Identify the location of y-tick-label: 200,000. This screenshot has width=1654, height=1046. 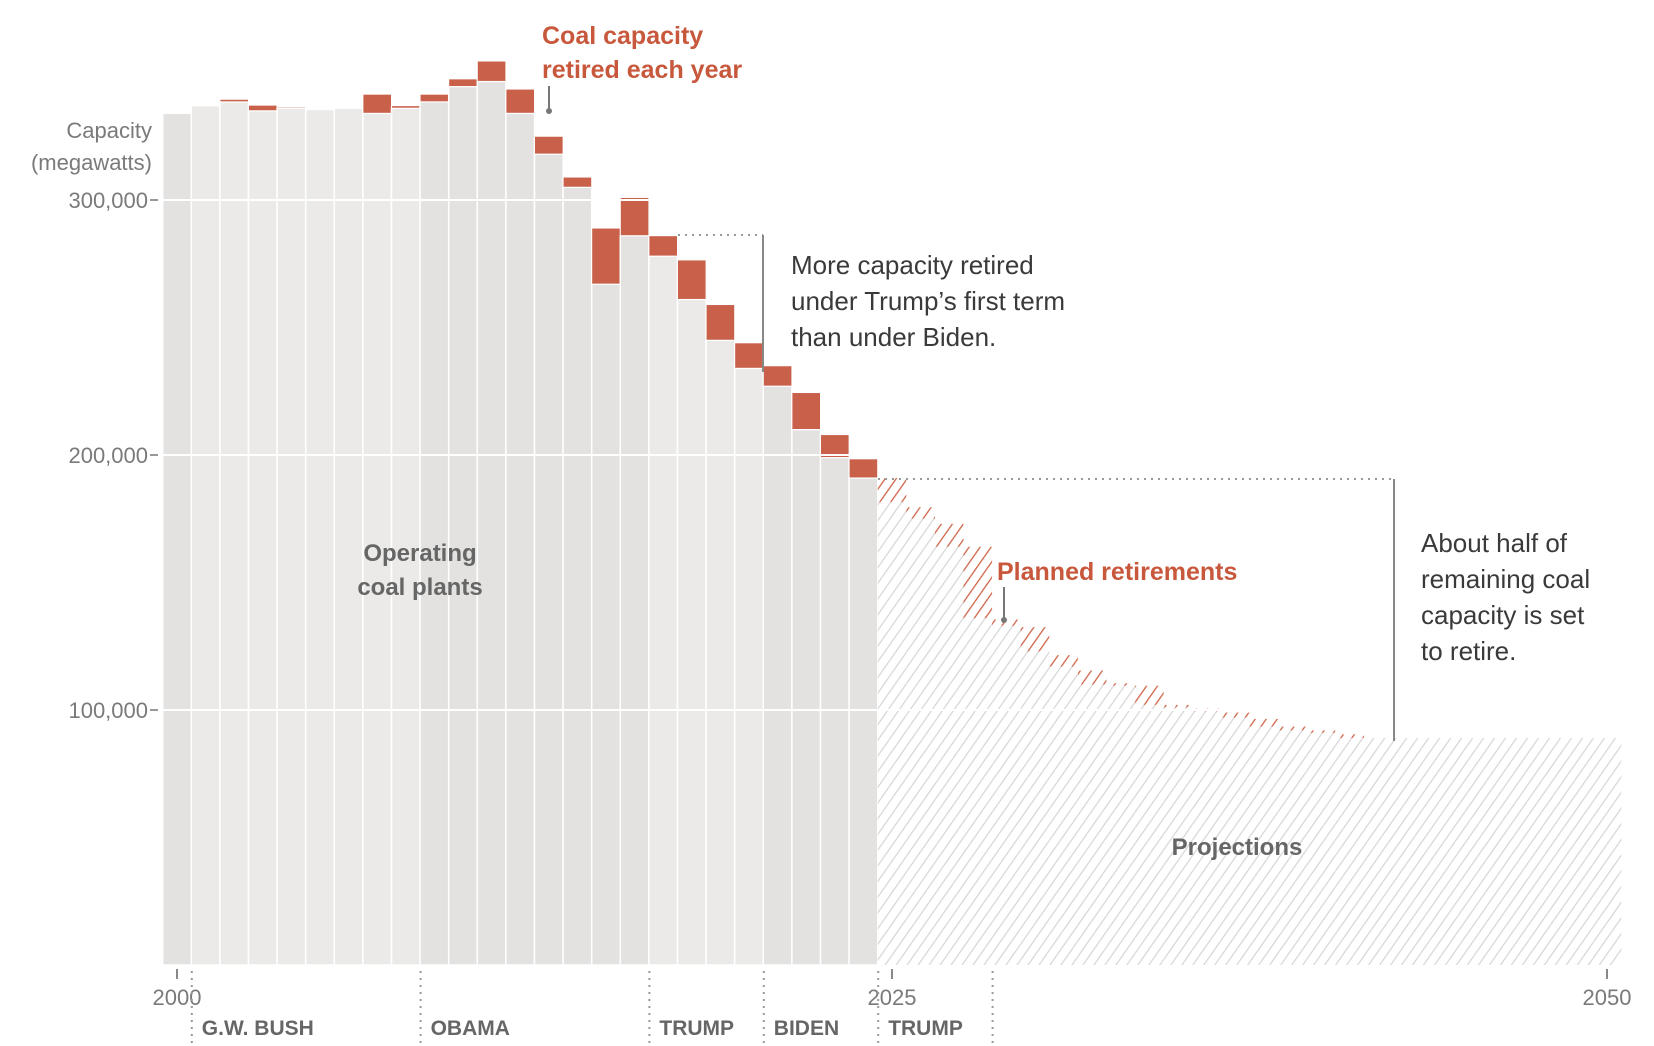
(108, 455).